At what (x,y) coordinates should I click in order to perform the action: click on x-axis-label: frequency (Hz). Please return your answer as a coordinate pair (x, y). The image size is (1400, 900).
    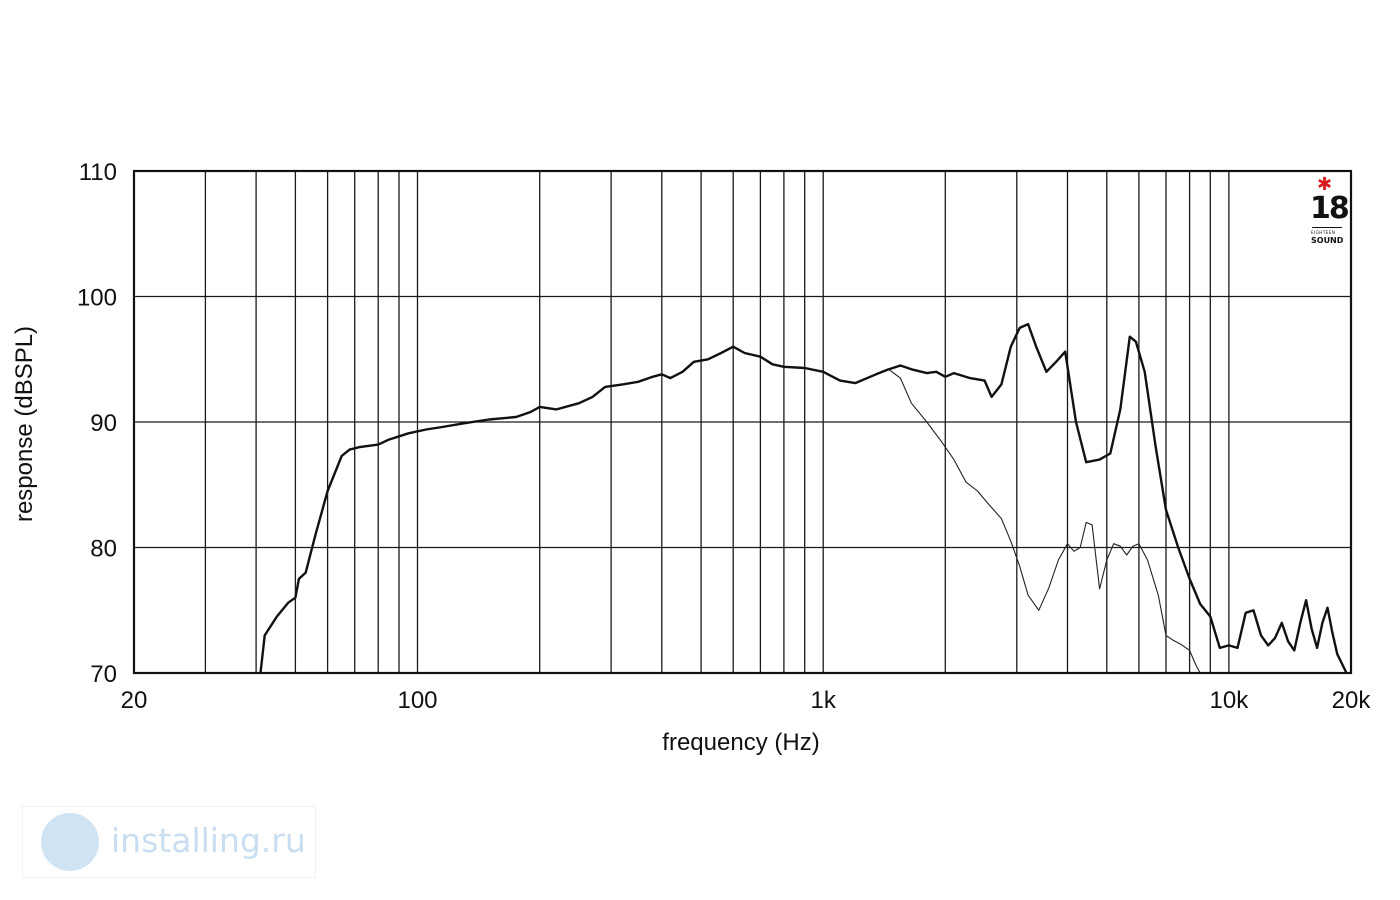
    Looking at the image, I should click on (740, 742).